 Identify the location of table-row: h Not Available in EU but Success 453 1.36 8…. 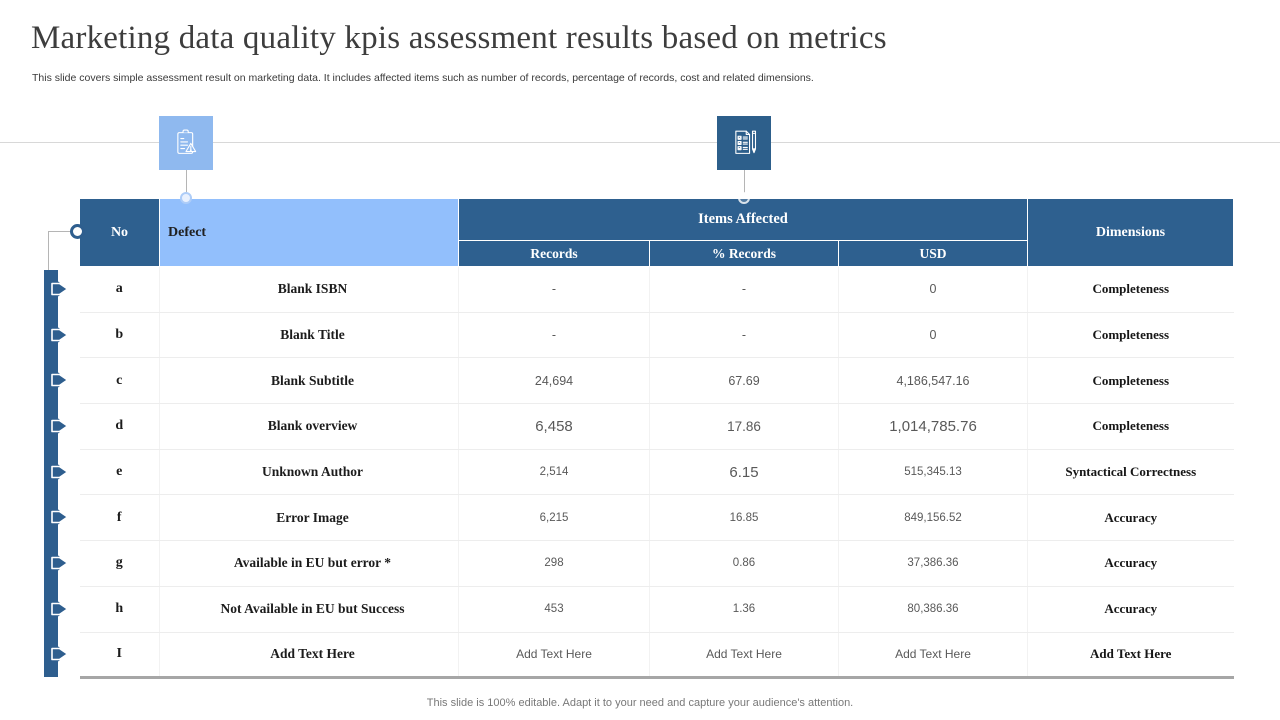
(656, 609).